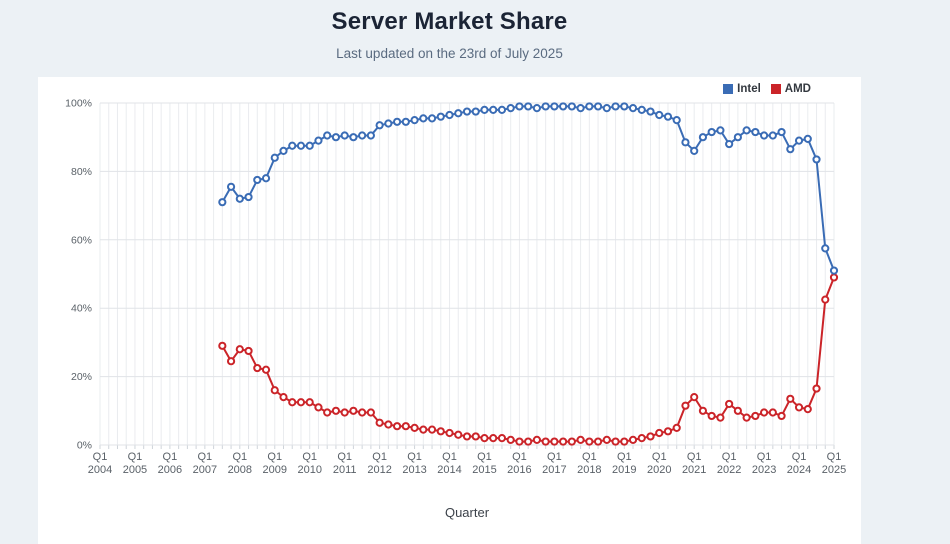 The image size is (950, 544). What do you see at coordinates (449, 470) in the screenshot?
I see `x-tick-year-label: 2014` at bounding box center [449, 470].